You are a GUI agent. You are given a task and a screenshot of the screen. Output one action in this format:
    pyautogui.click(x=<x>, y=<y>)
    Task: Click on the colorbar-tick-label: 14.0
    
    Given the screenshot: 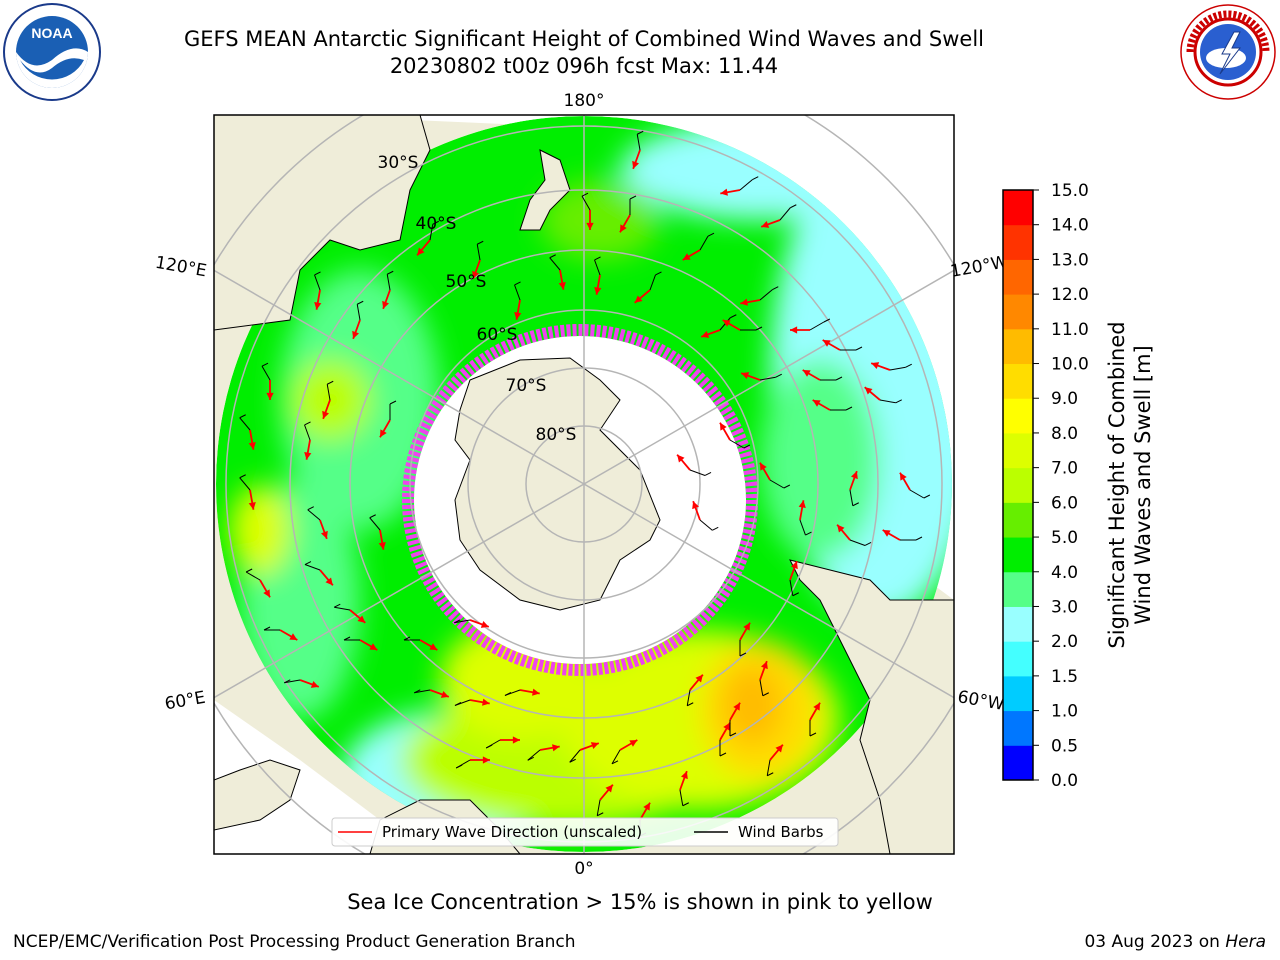 What is the action you would take?
    pyautogui.click(x=1070, y=226)
    